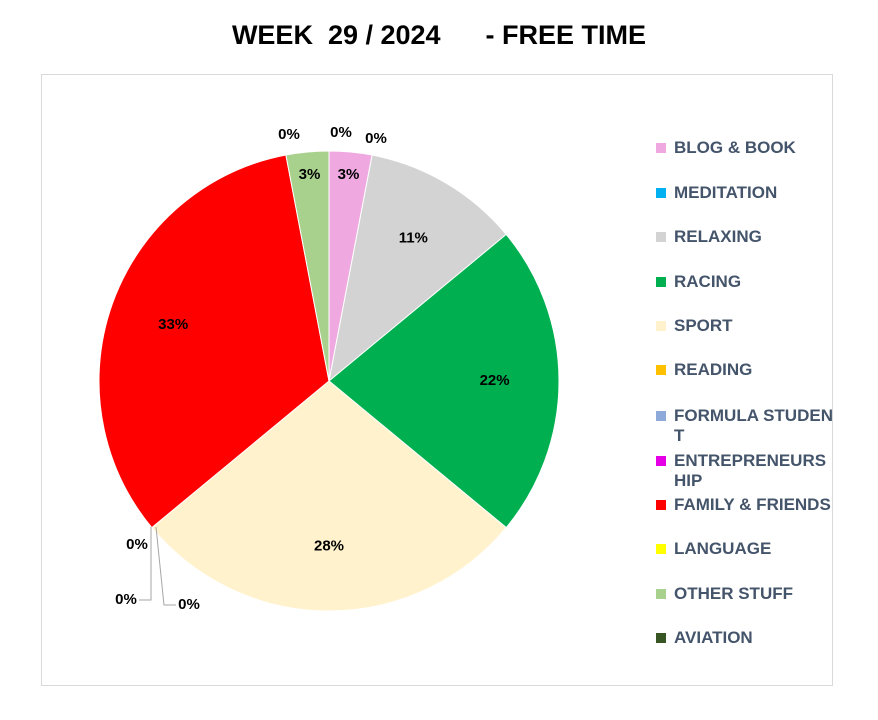 The width and height of the screenshot is (878, 720). I want to click on pie-slice-racing, so click(444, 381).